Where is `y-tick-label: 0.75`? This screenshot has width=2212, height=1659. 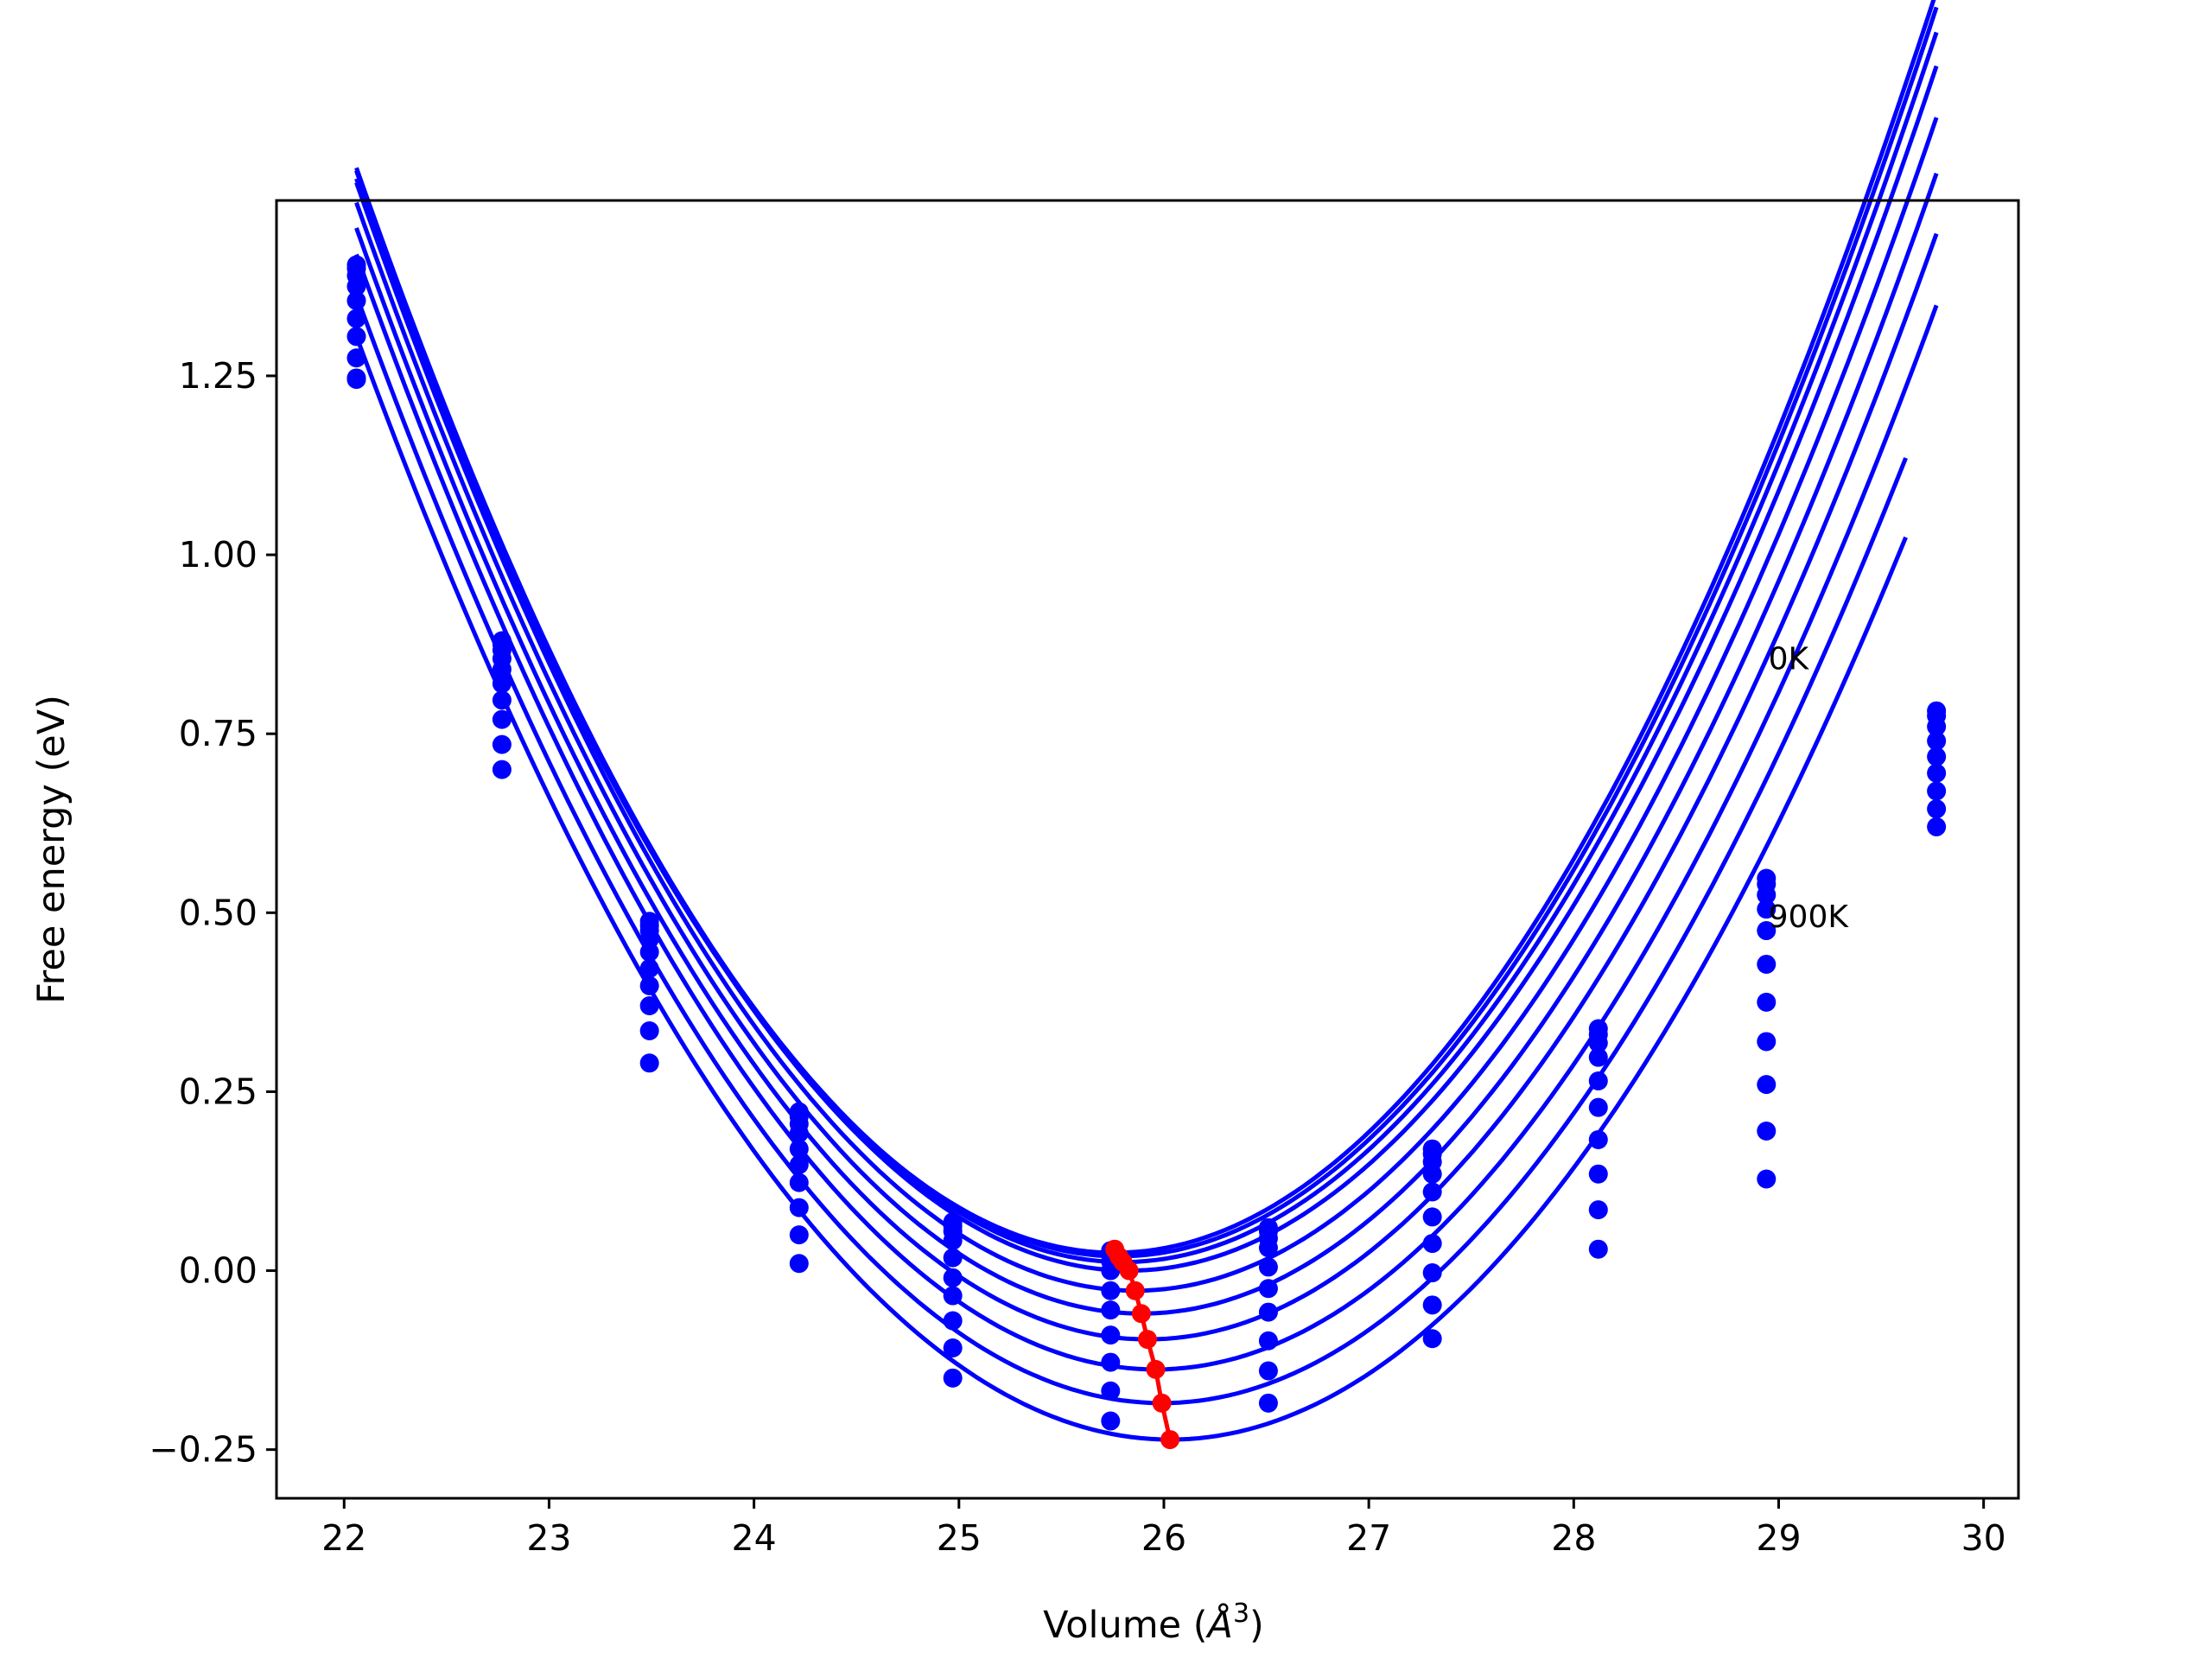 y-tick-label: 0.75 is located at coordinates (218, 733).